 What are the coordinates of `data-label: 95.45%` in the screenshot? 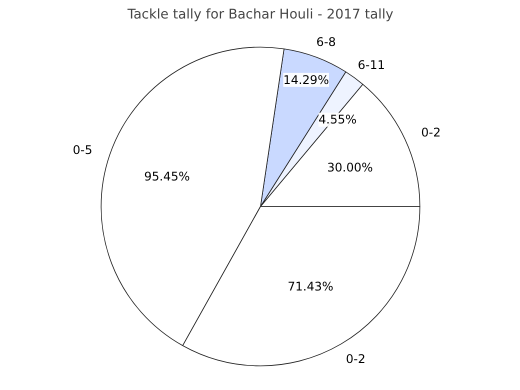 It's located at (167, 177).